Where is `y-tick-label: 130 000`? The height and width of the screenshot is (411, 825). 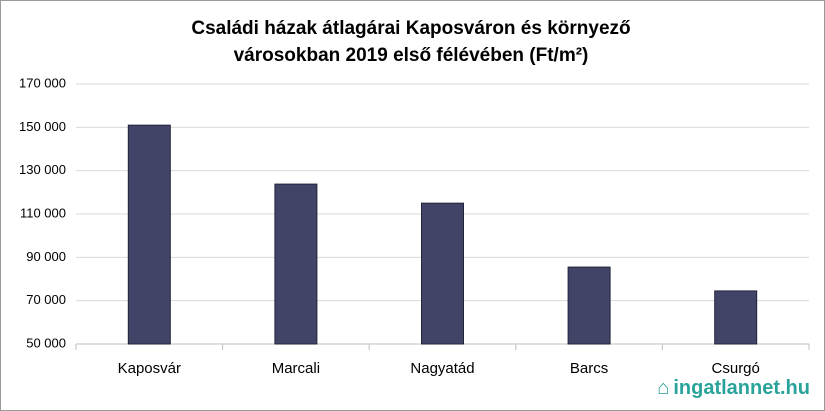
y-tick-label: 130 000 is located at coordinates (42, 169).